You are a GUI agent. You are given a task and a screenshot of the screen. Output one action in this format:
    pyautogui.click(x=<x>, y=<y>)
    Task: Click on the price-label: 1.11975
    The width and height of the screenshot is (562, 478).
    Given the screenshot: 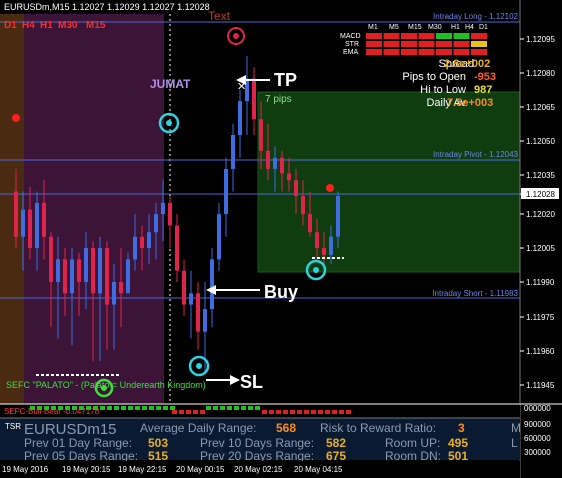 What is the action you would take?
    pyautogui.click(x=540, y=317)
    